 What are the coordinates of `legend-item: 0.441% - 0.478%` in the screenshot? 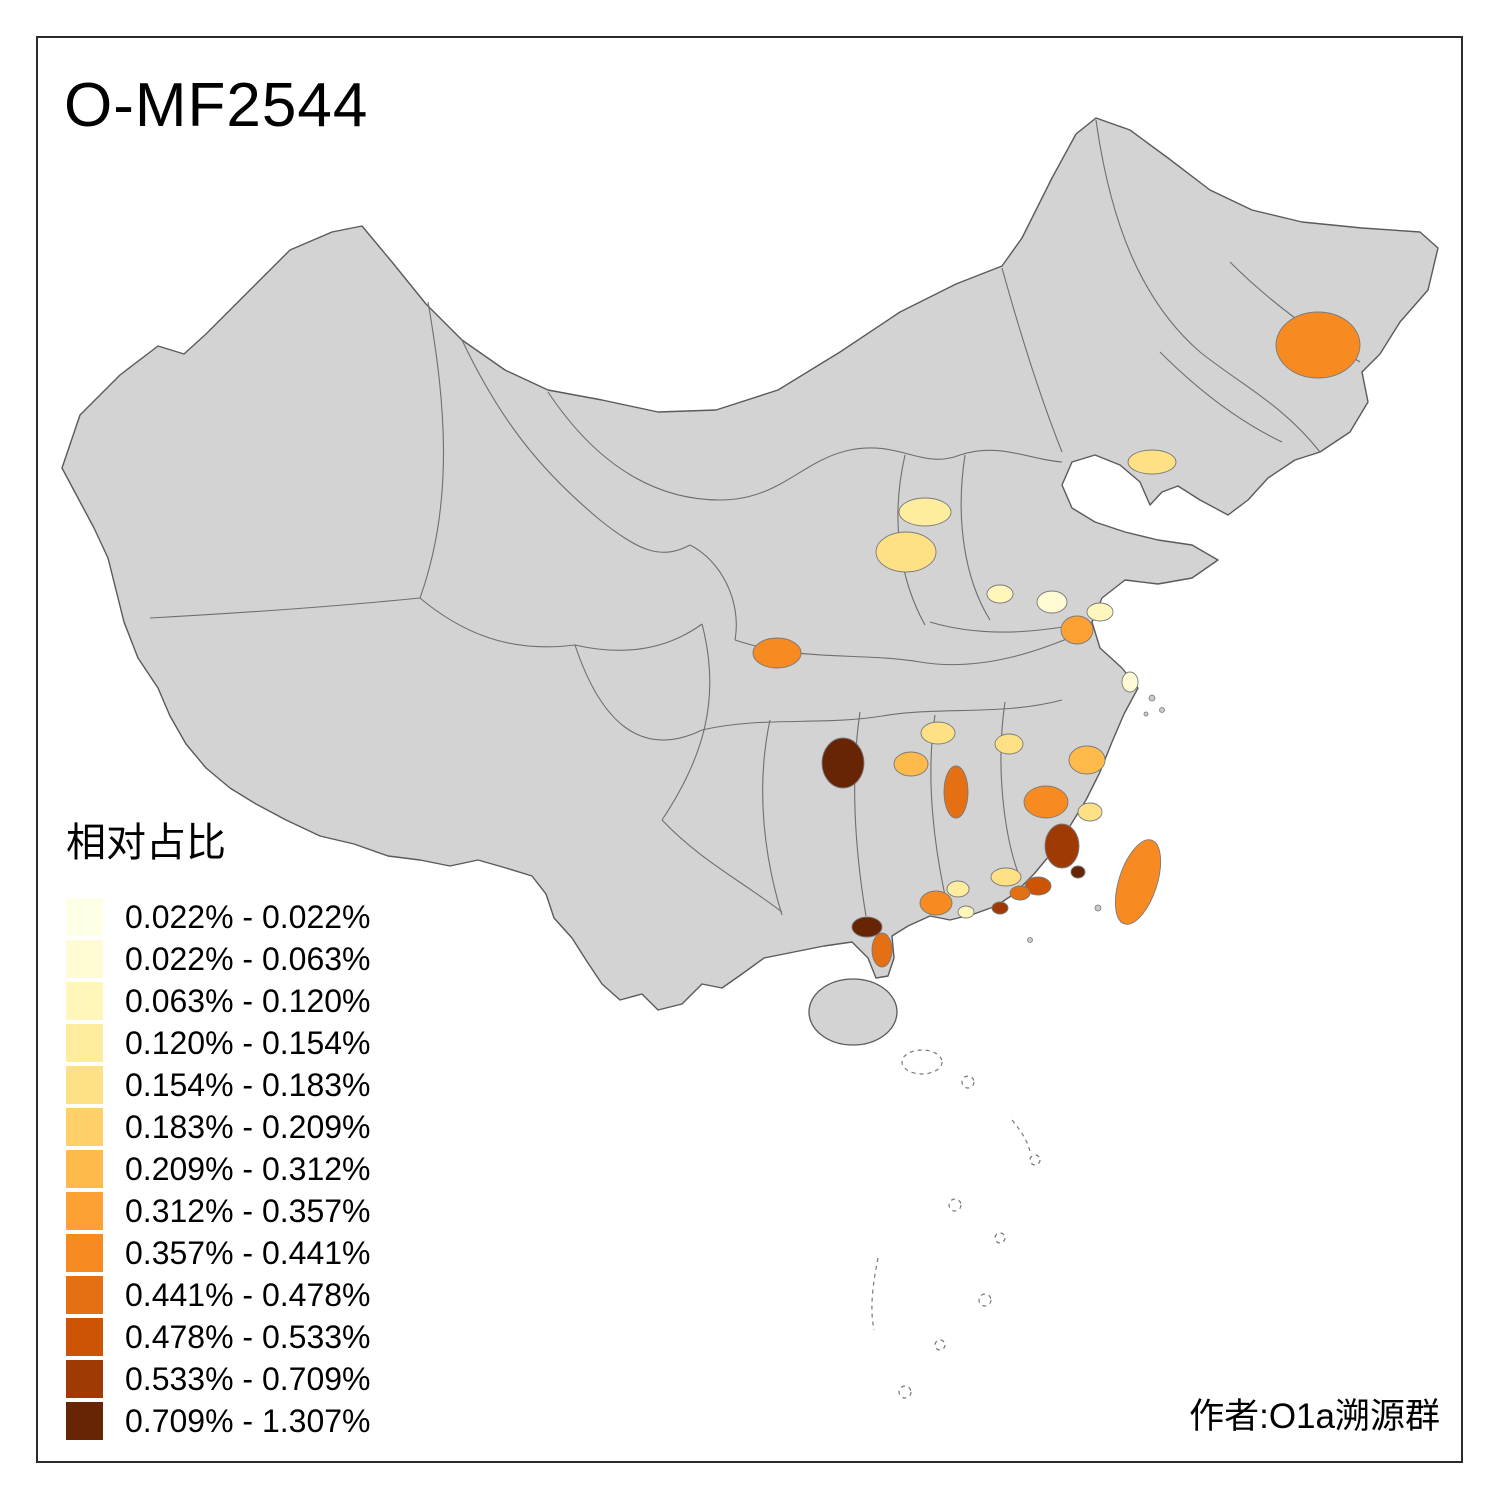 It's located at (218, 1295).